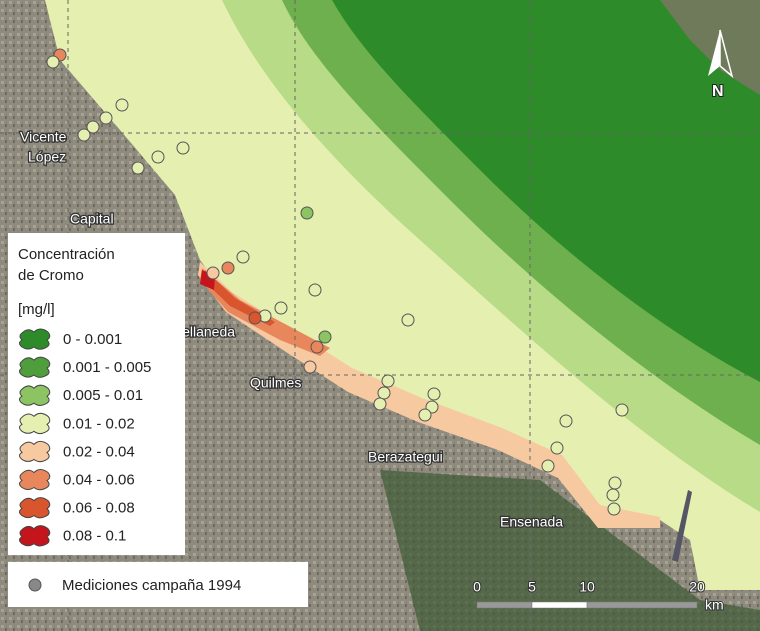  I want to click on plume-0.04-0.06, so click(265, 312).